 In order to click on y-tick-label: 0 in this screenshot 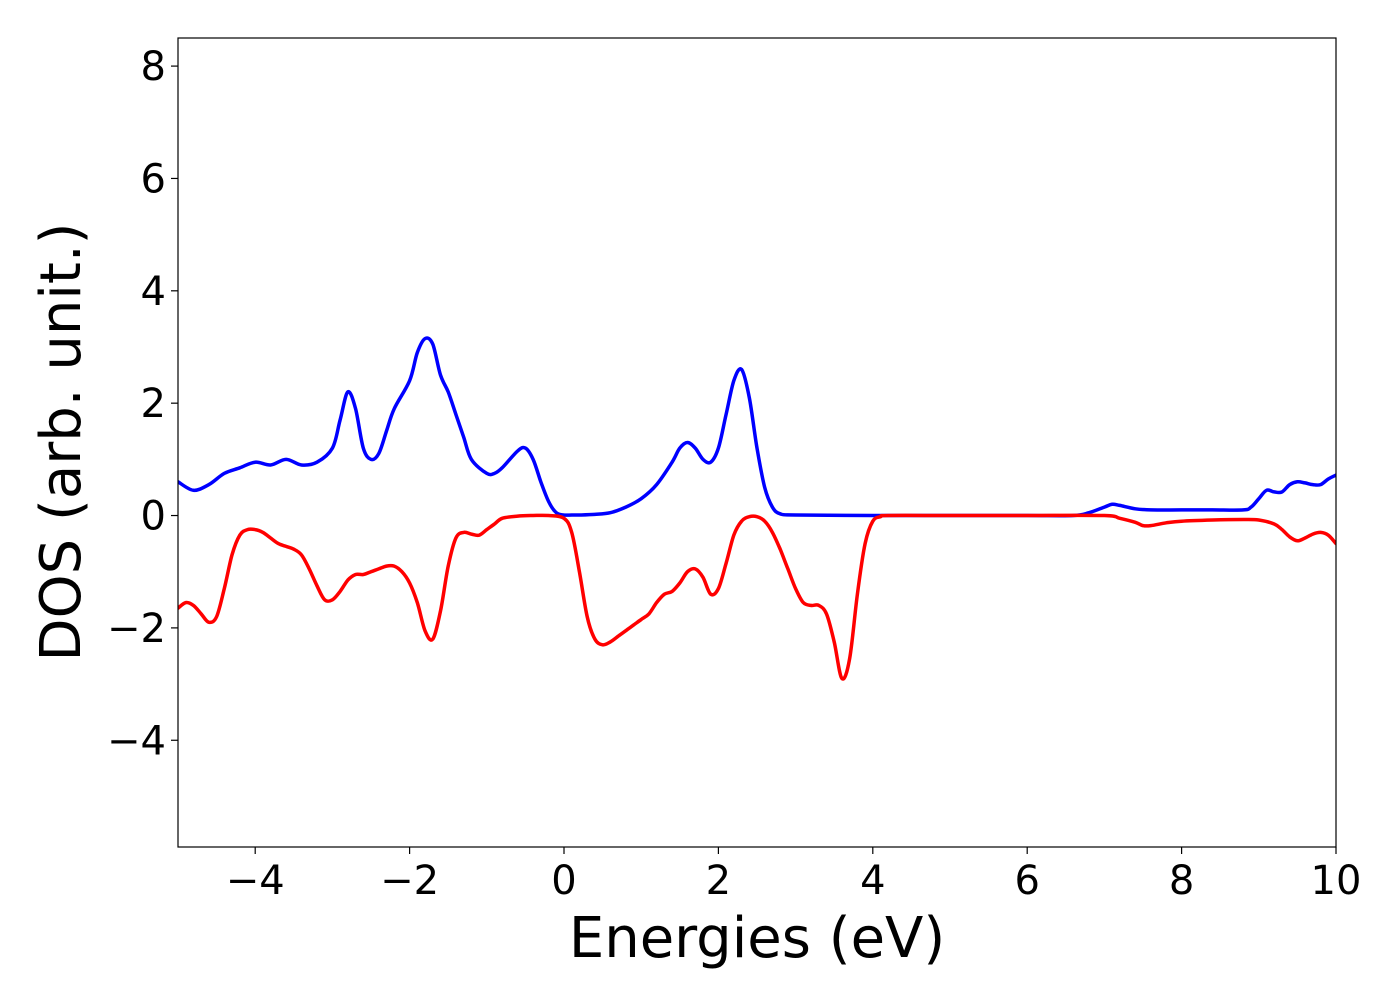, I will do `click(153, 517)`.